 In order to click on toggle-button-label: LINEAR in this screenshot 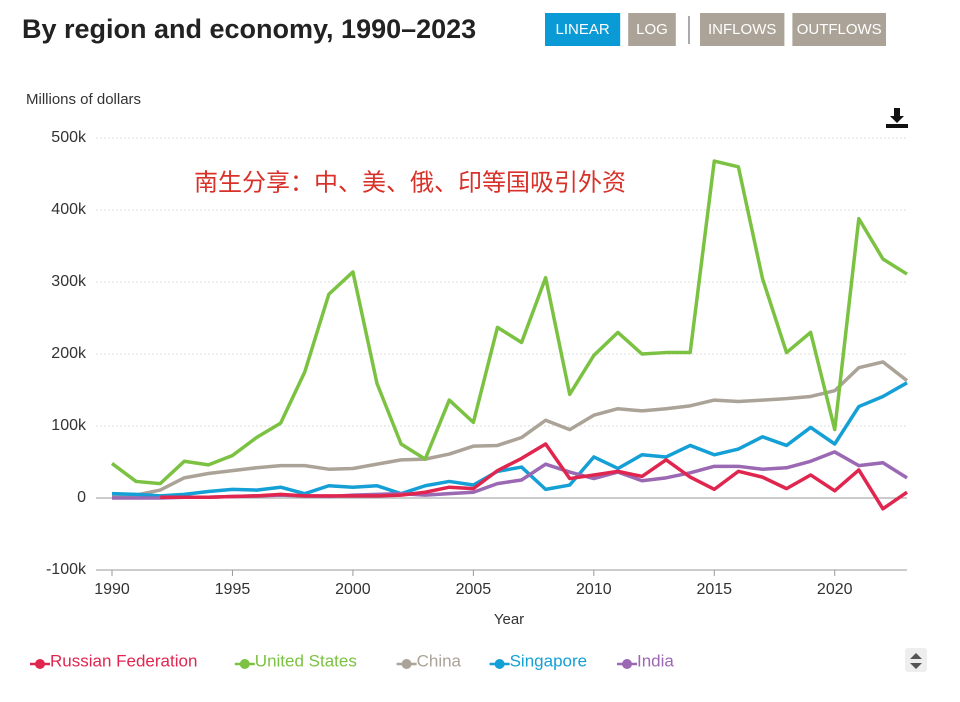, I will do `click(583, 29)`.